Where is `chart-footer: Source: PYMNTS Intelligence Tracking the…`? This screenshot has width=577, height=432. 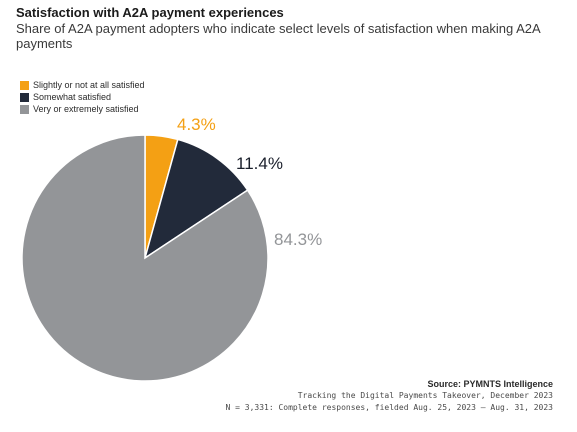 chart-footer: Source: PYMNTS Intelligence Tracking the… is located at coordinates (389, 396).